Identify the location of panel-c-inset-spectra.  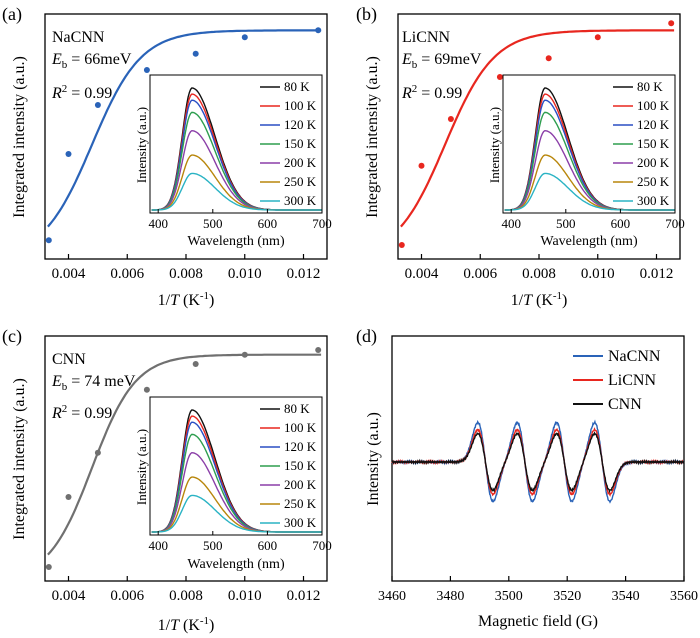
(236, 471).